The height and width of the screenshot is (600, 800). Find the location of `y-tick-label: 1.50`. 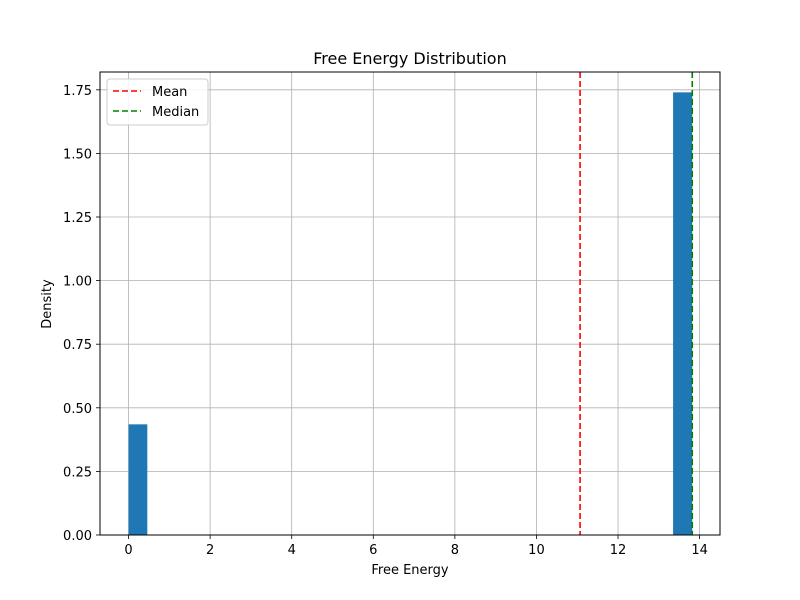

y-tick-label: 1.50 is located at coordinates (77, 154).